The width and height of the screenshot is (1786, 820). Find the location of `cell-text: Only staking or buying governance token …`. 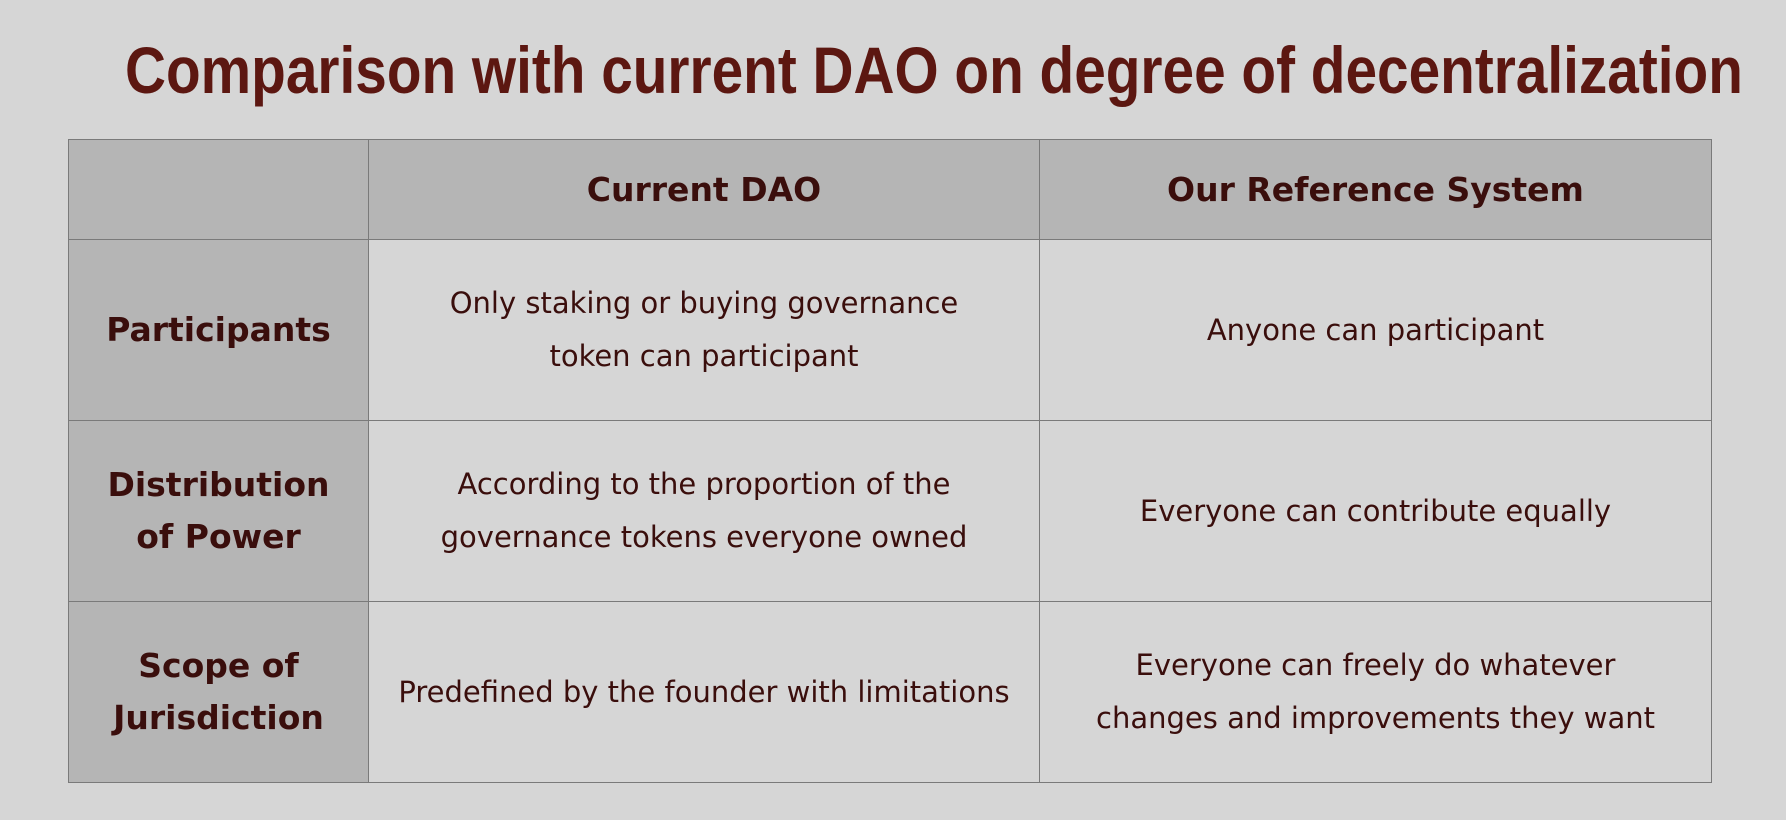

cell-text: Only staking or buying governance token … is located at coordinates (704, 329).